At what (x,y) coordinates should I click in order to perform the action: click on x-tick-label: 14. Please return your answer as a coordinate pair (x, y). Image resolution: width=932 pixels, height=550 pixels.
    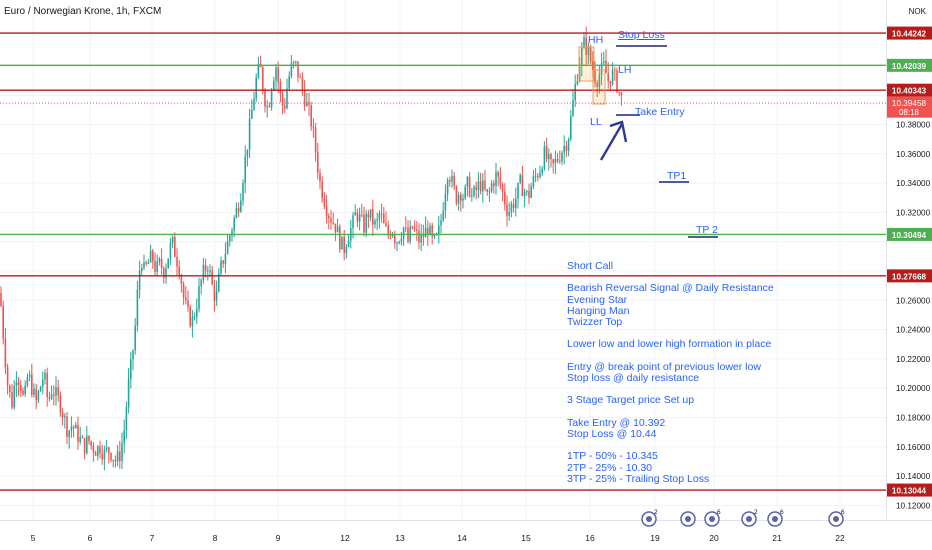
    Looking at the image, I should click on (462, 538).